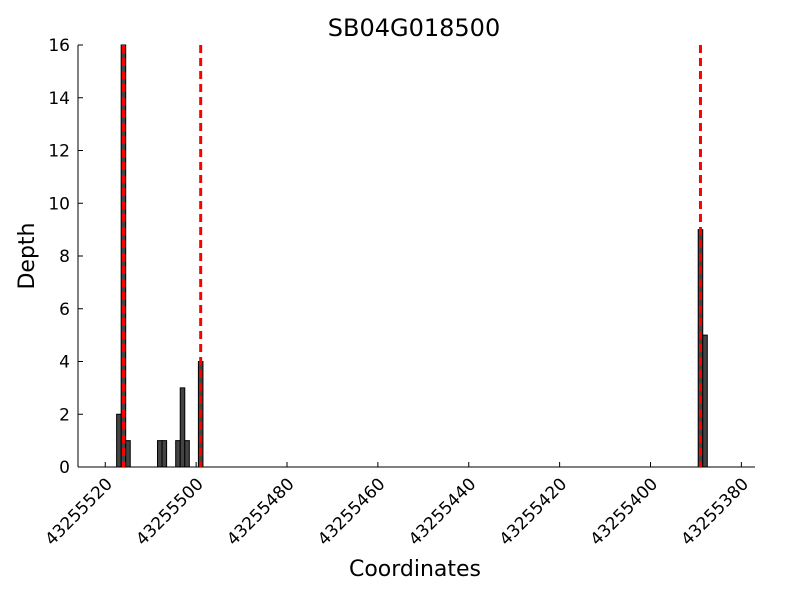 The width and height of the screenshot is (800, 600). I want to click on x-tick-label: 43255420, so click(533, 511).